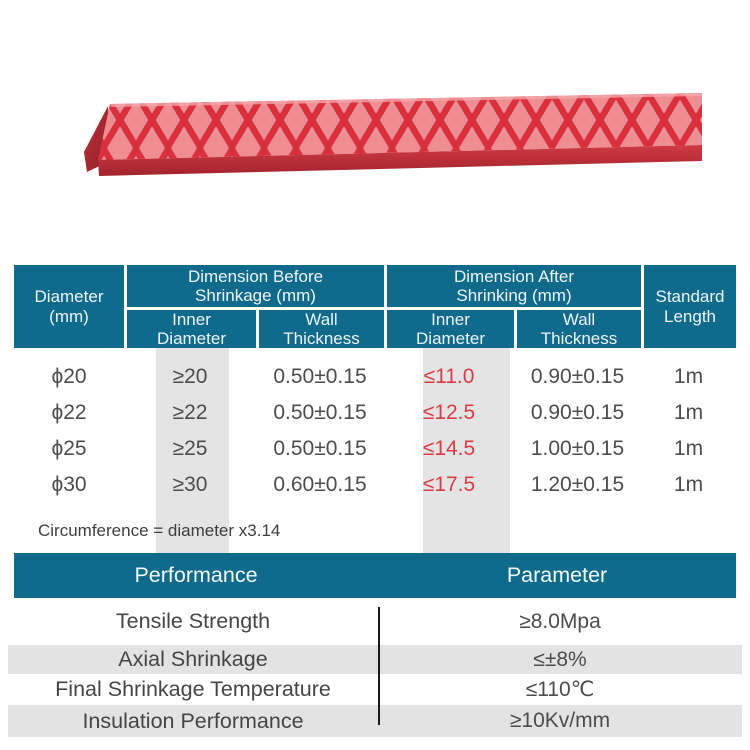 The height and width of the screenshot is (750, 750). What do you see at coordinates (375, 377) in the screenshot?
I see `table-row: ϕ20 ≥20 0.50±0.15 ≤11.0 0.90±0.15 1m` at bounding box center [375, 377].